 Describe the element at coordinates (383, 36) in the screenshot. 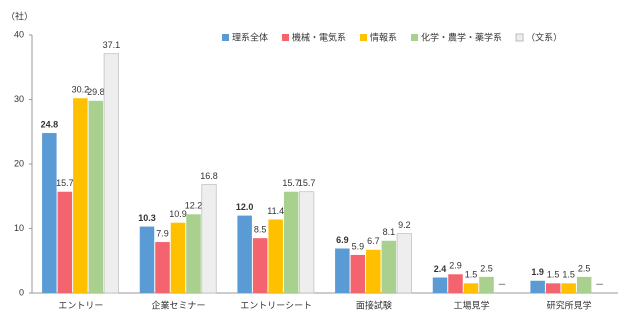

I see `legend-label: 情報系` at that location.